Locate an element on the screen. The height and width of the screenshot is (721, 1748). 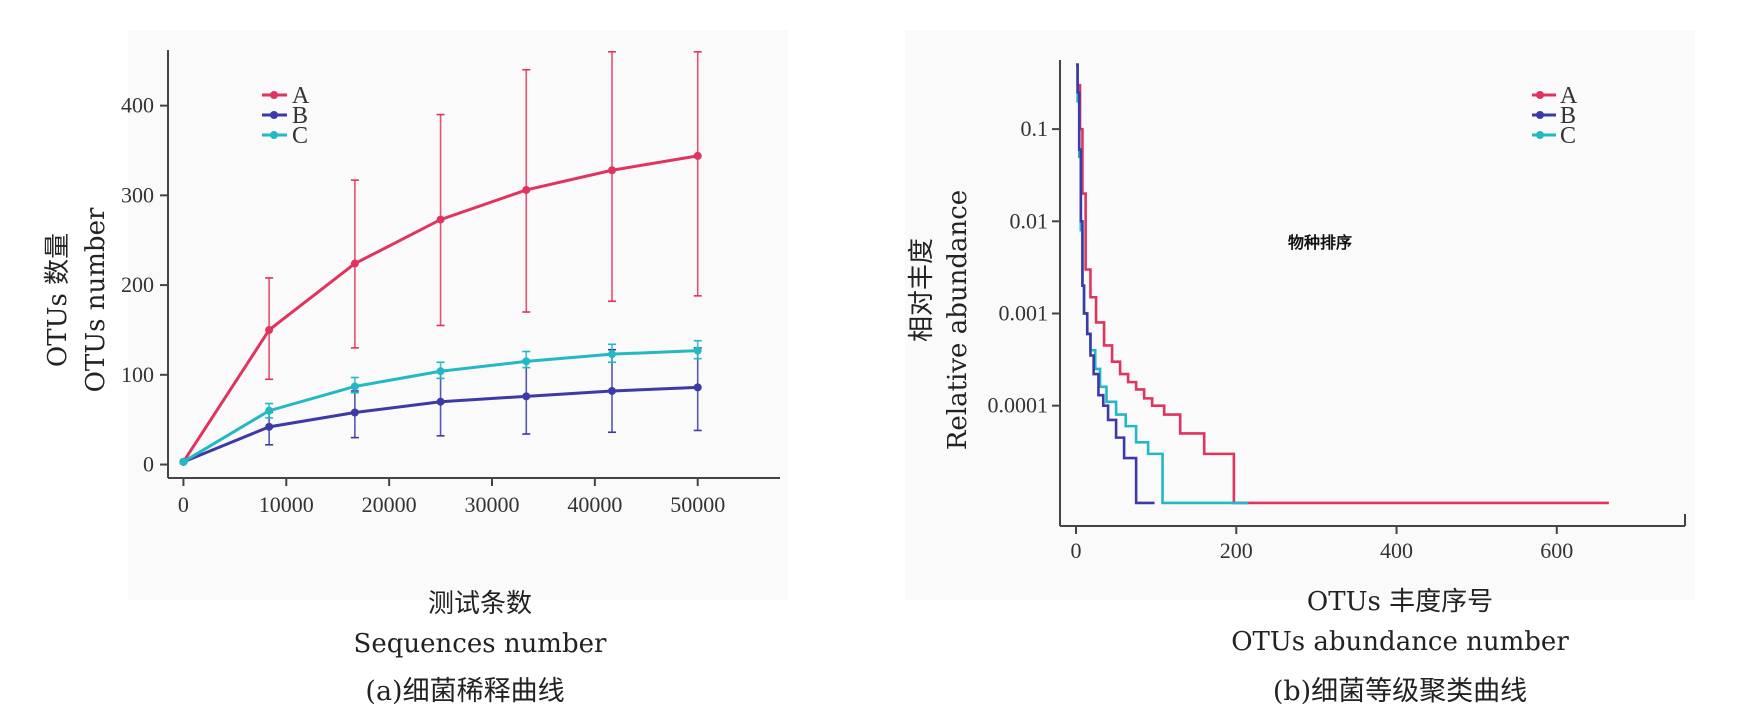
x-tick-label: 30000 is located at coordinates (492, 504).